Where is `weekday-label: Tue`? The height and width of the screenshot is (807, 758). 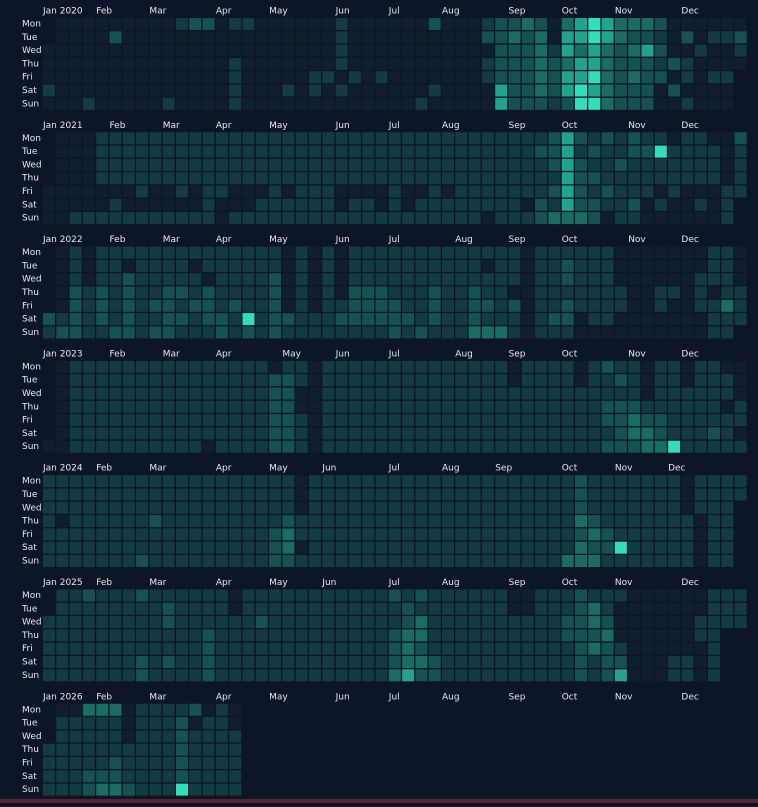
weekday-label: Tue is located at coordinates (29, 495).